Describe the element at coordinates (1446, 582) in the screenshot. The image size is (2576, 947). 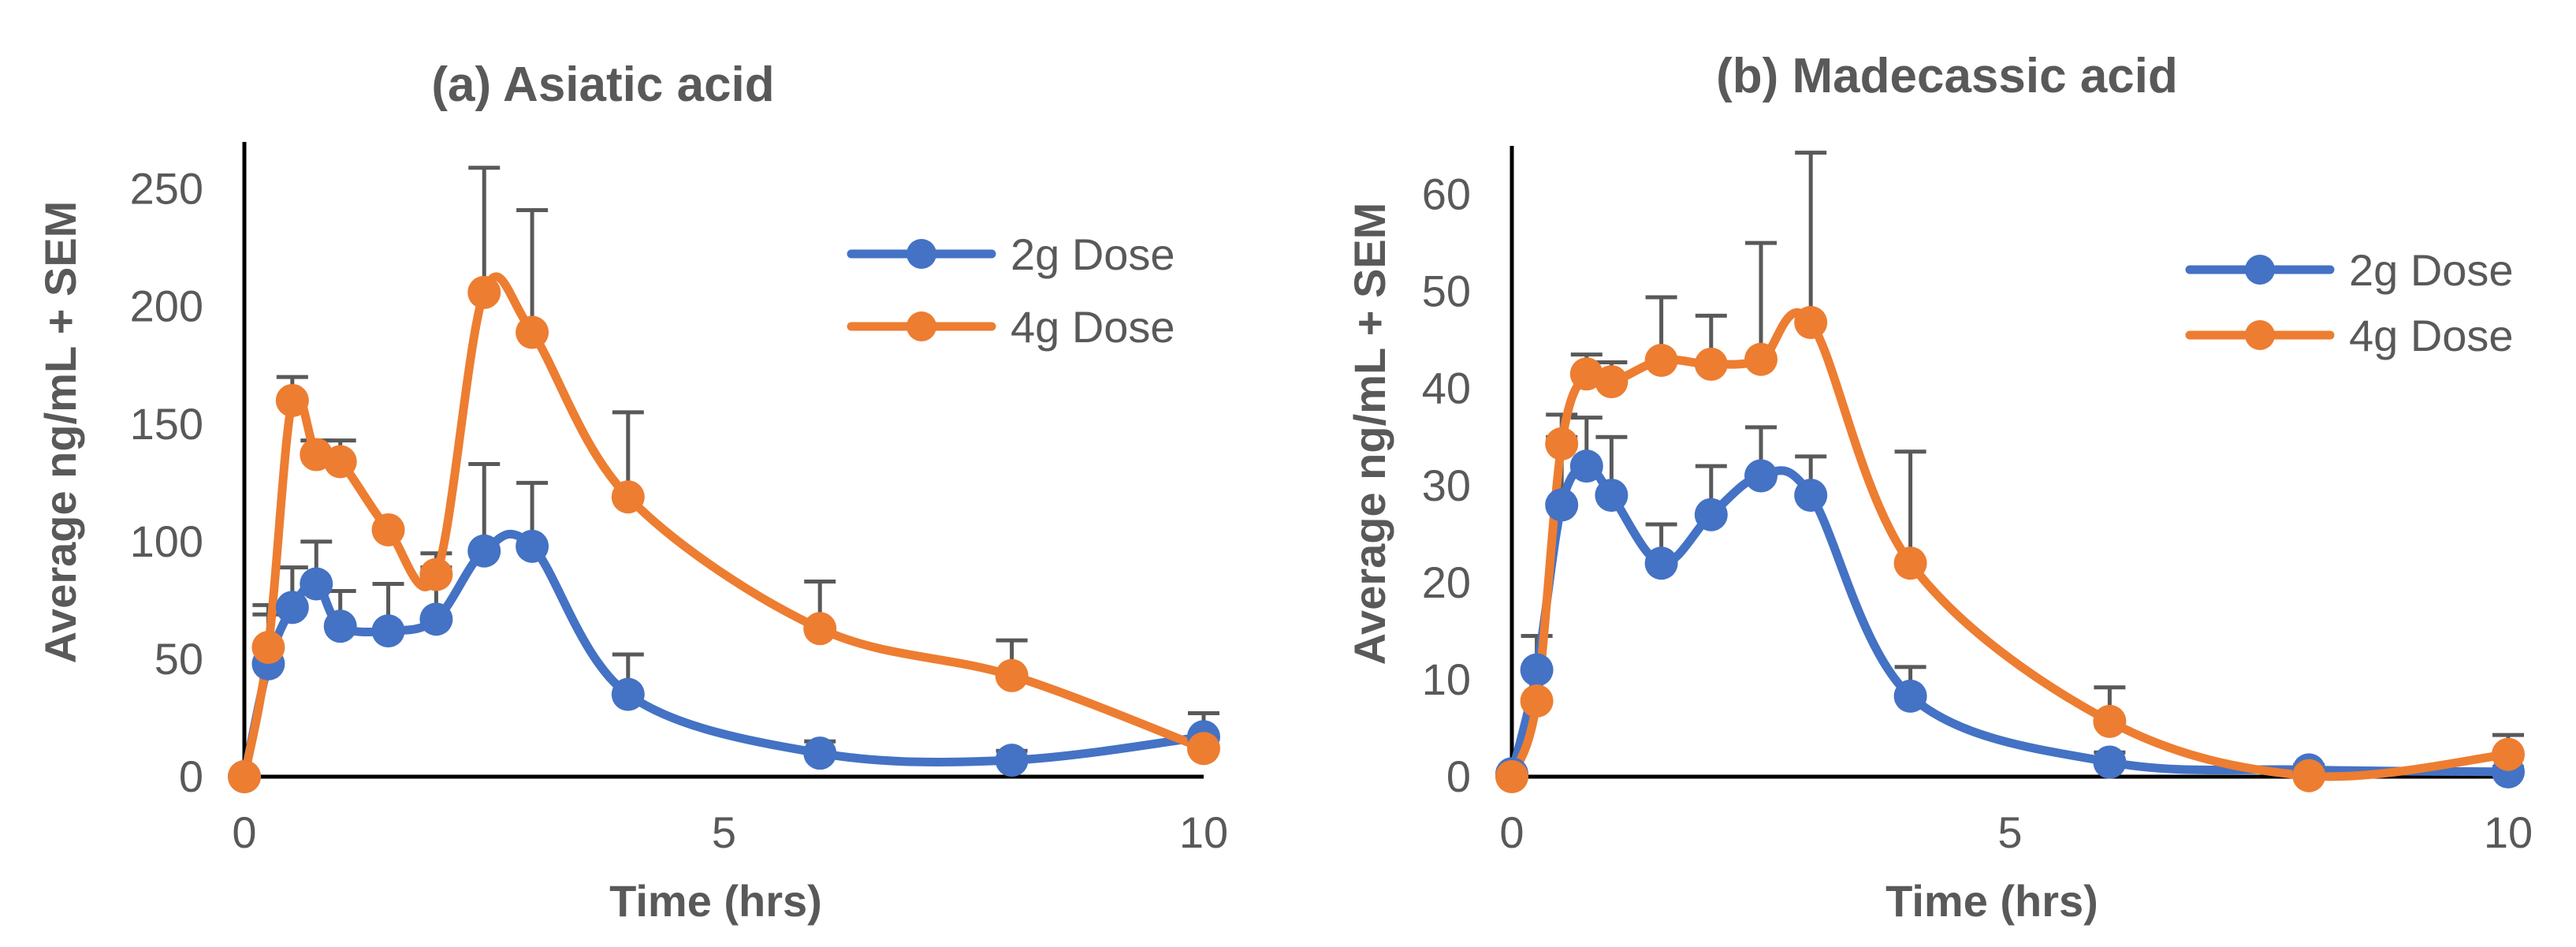
I see `y-tick-label: 20` at that location.